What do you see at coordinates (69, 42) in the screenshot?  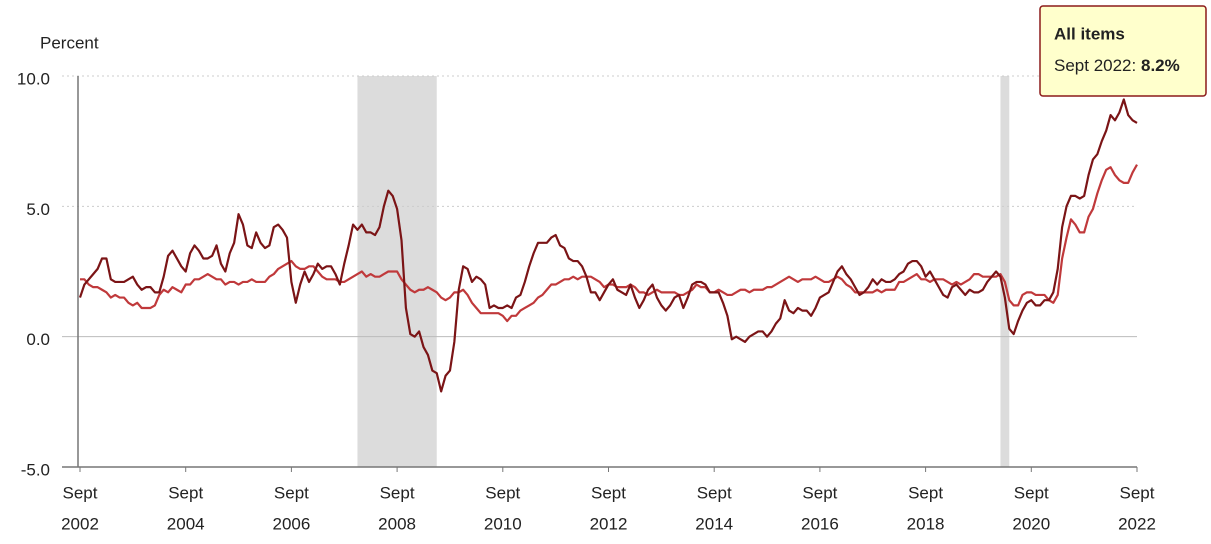 I see `y-axis-label: Percent` at bounding box center [69, 42].